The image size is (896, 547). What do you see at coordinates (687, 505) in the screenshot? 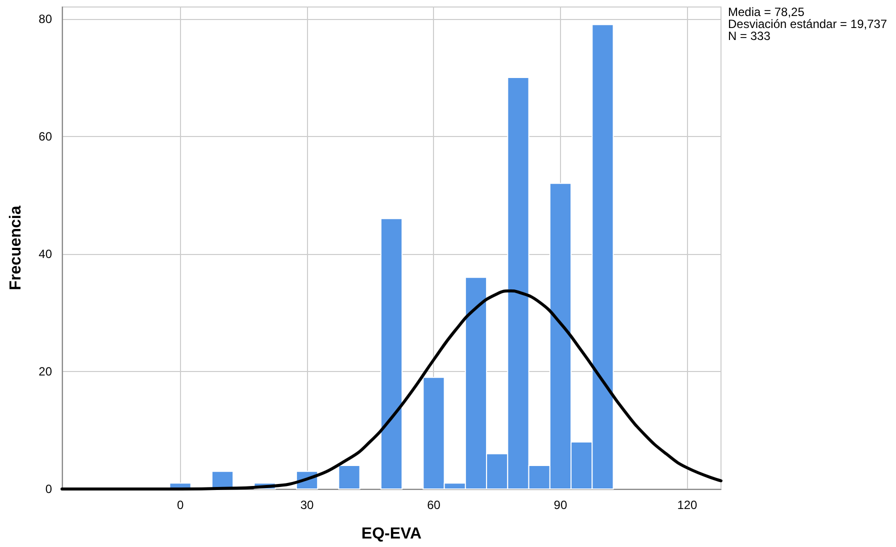
I see `x-tick-label: 120` at bounding box center [687, 505].